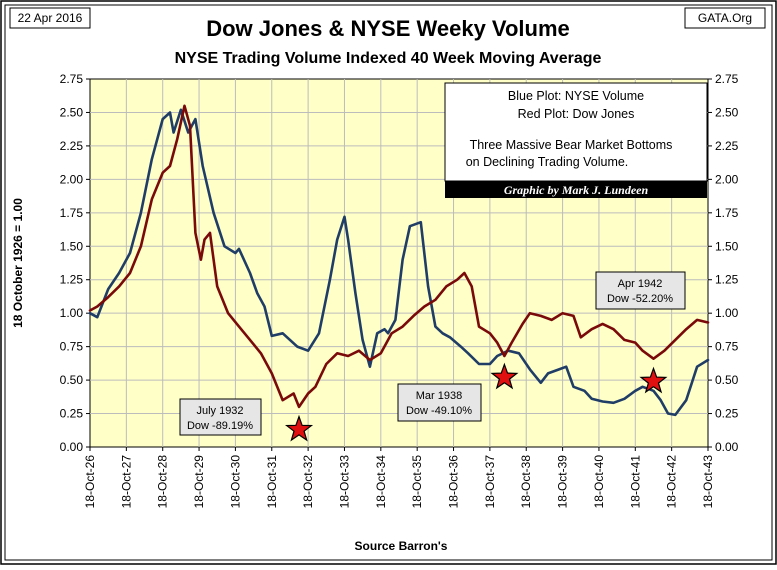 Image resolution: width=777 pixels, height=570 pixels. I want to click on chart-title: Dow Jones & NYSE Weeky Volume, so click(388, 28).